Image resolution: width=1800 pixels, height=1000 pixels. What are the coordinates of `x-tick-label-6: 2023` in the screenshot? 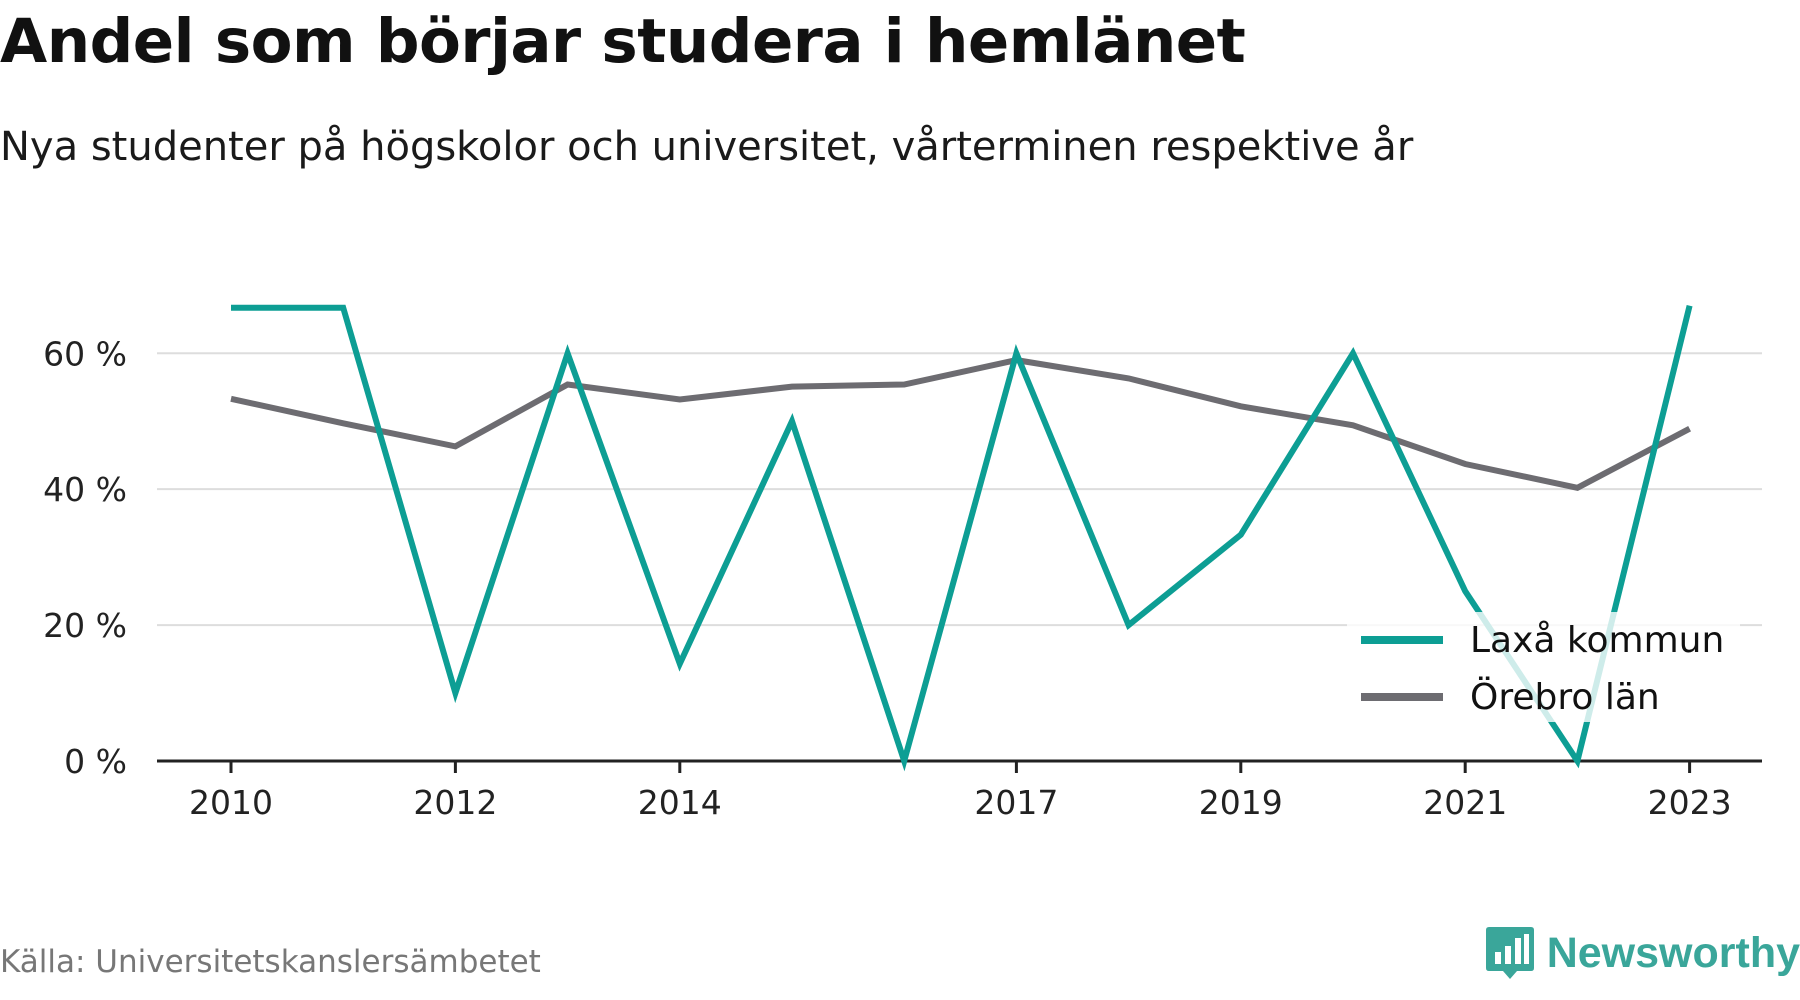 It's located at (1690, 802).